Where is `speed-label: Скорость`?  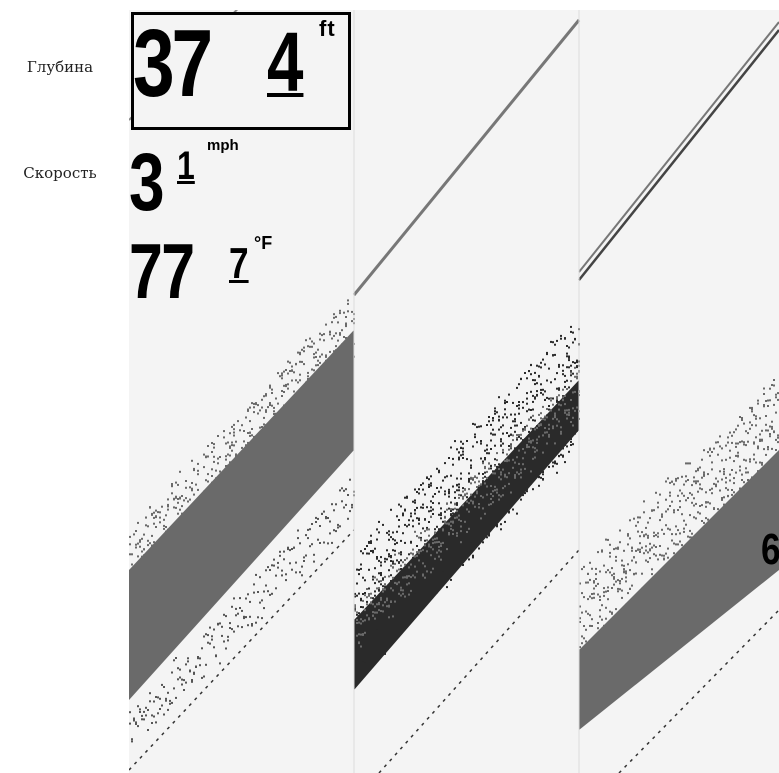 speed-label: Скорость is located at coordinates (60, 173).